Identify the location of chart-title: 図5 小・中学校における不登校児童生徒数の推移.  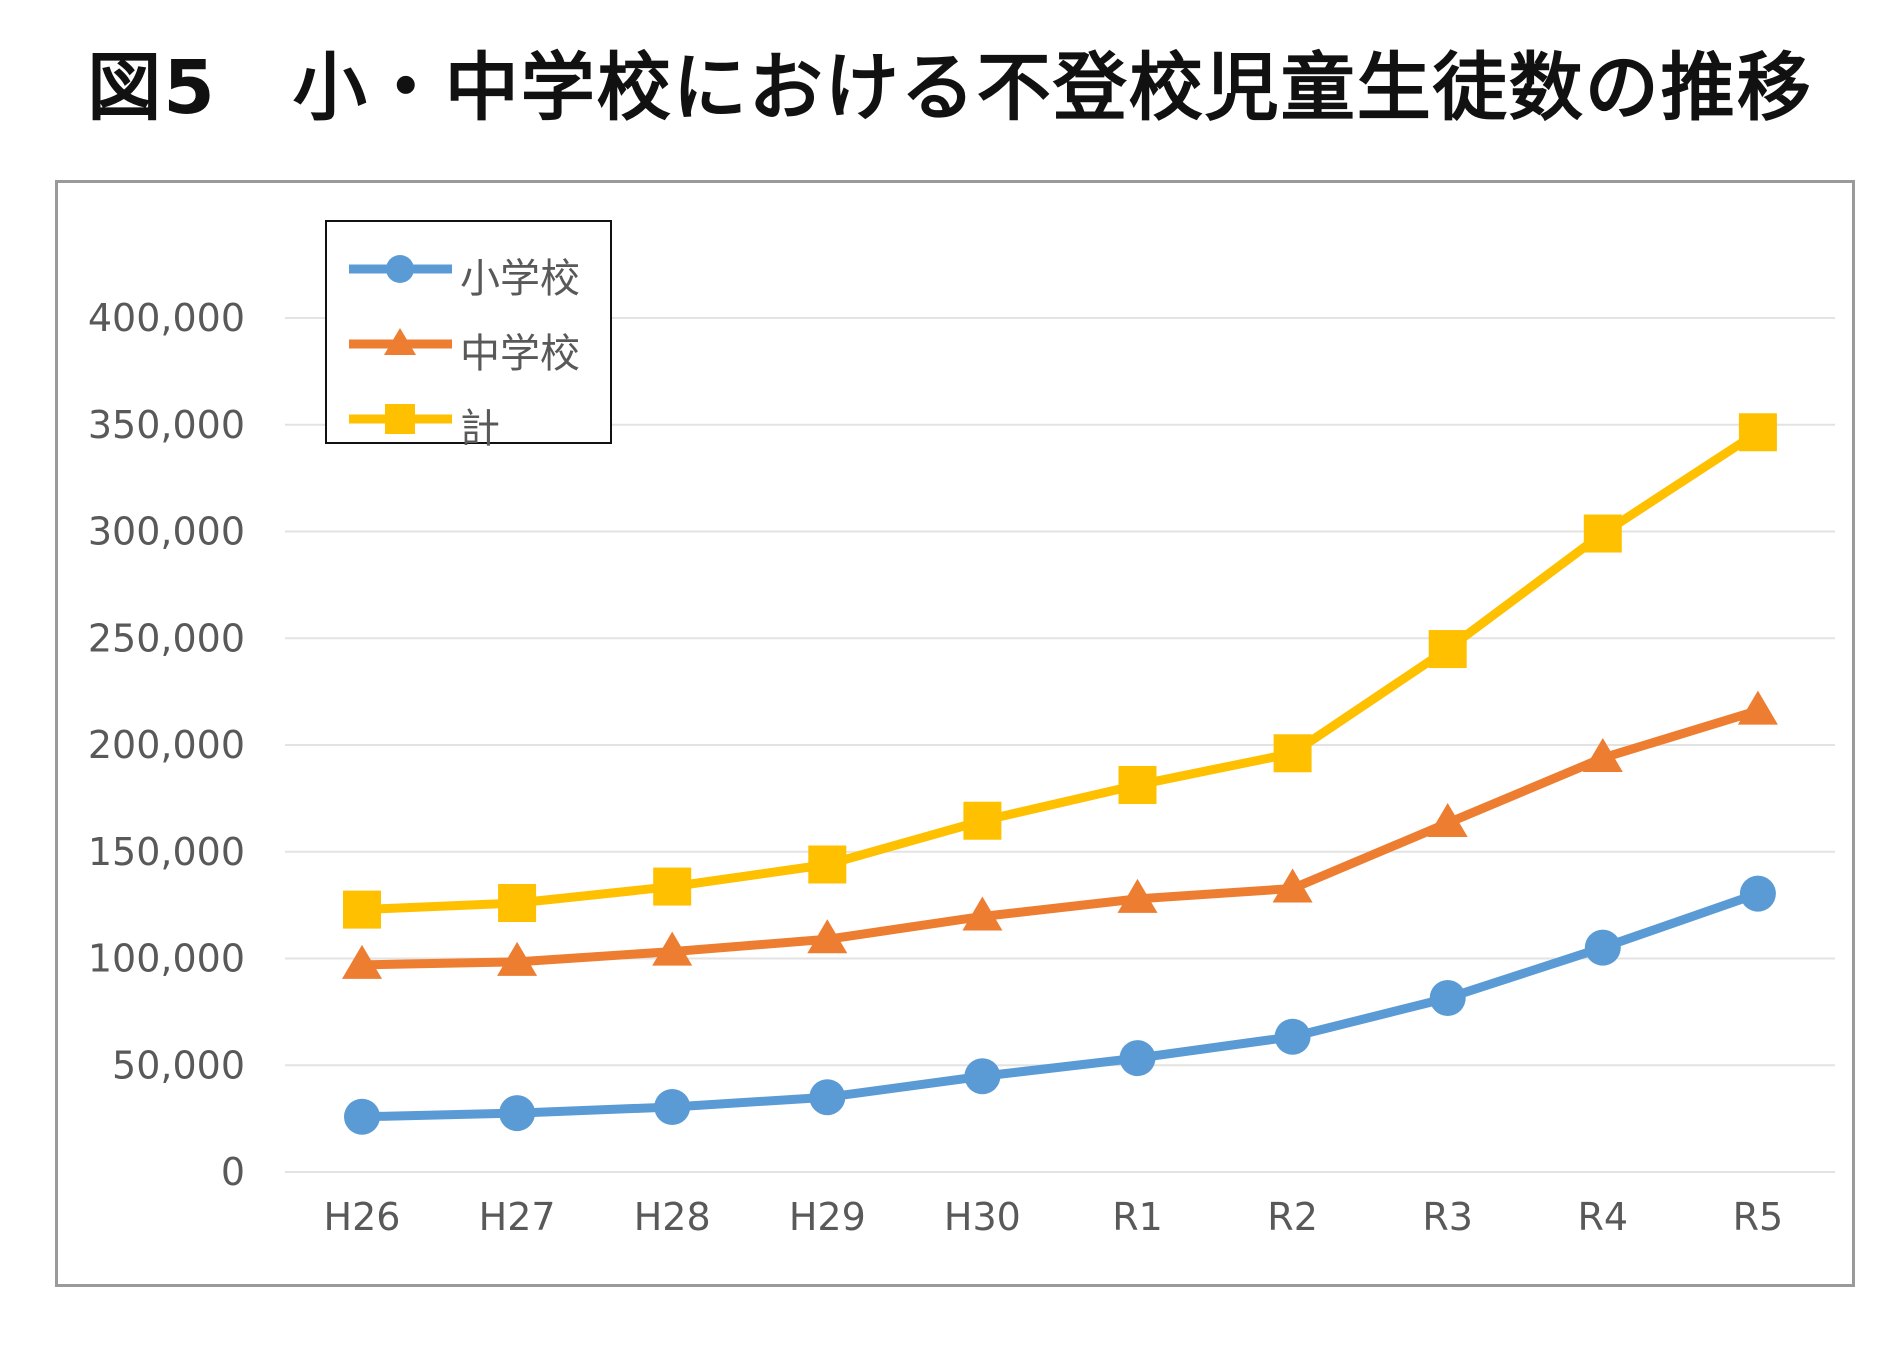
(950, 88).